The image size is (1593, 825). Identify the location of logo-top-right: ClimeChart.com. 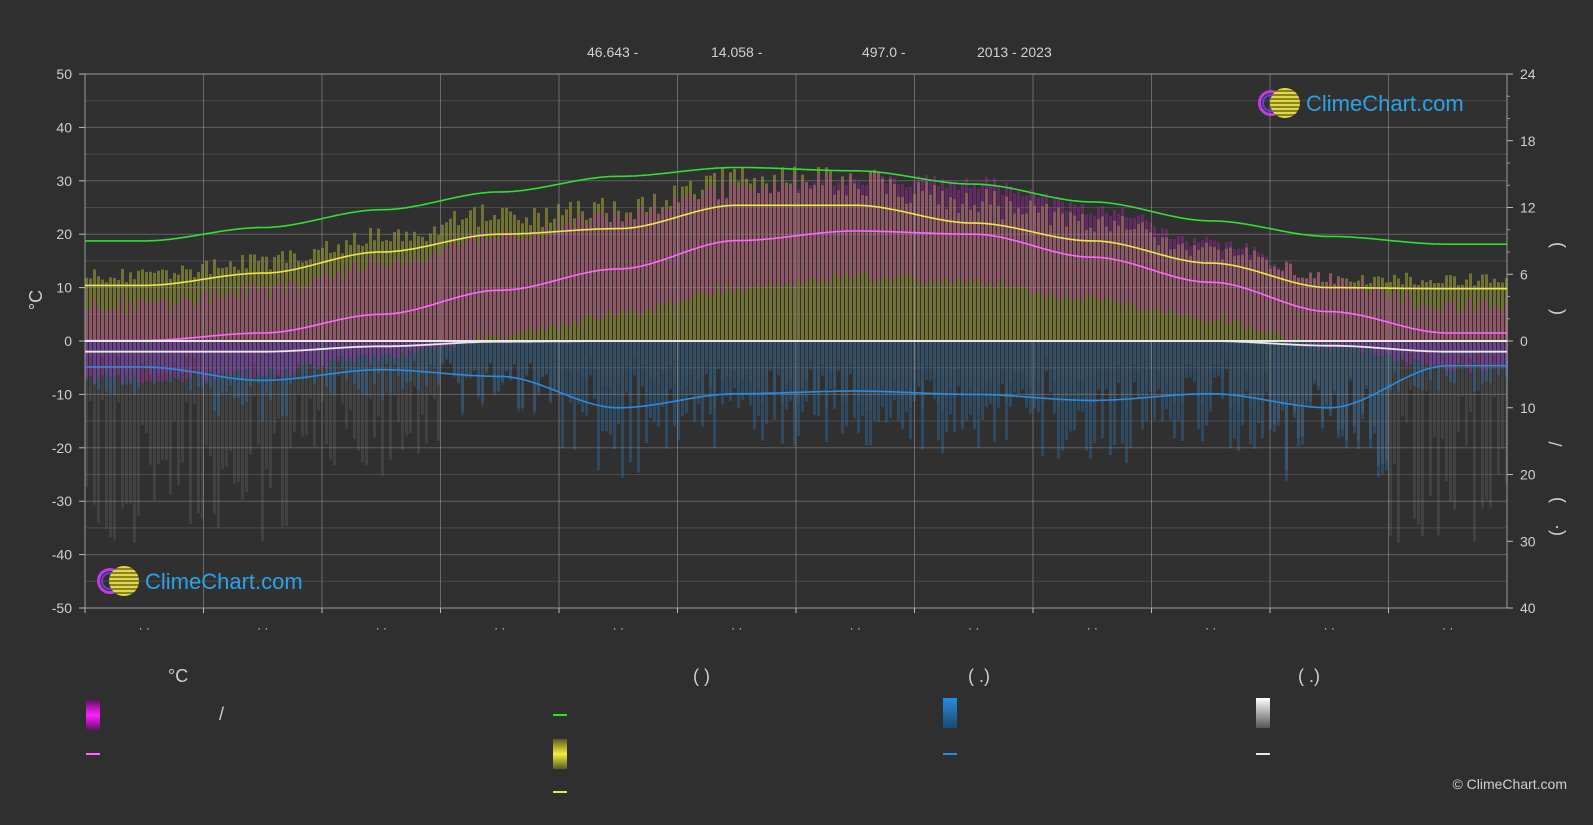
(1361, 104).